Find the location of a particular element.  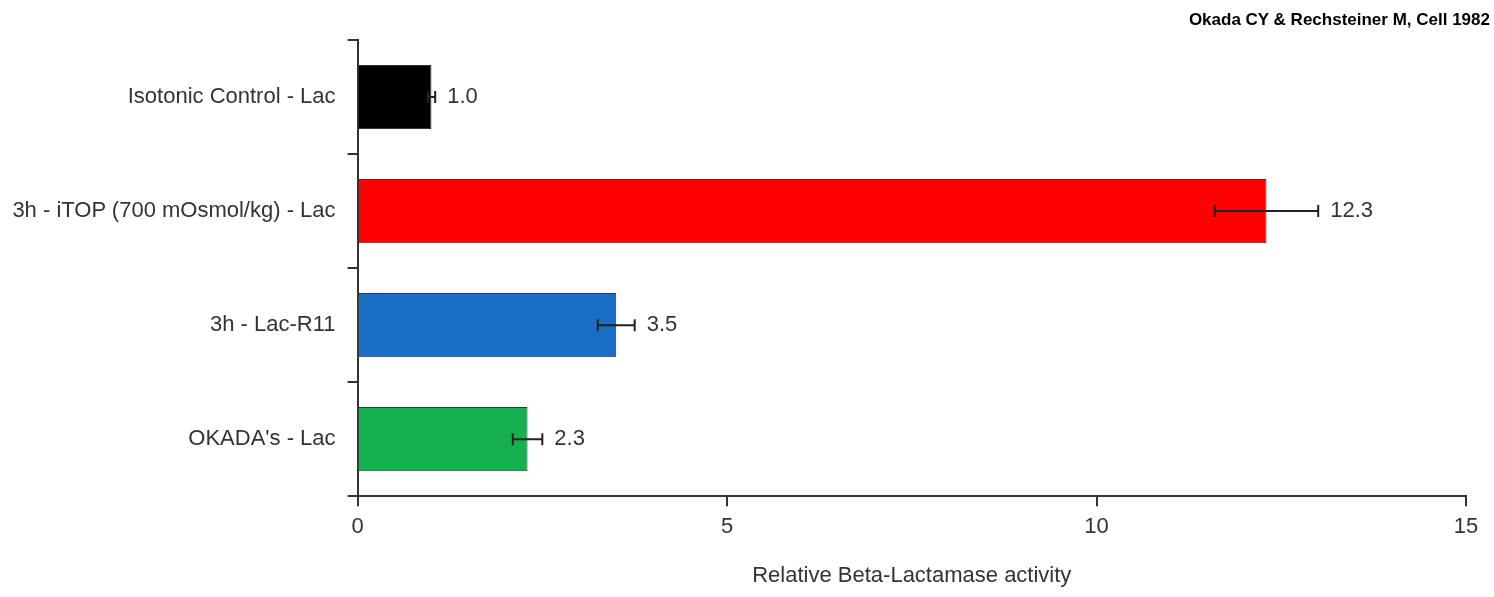

x-tick-label: 5 is located at coordinates (727, 526).